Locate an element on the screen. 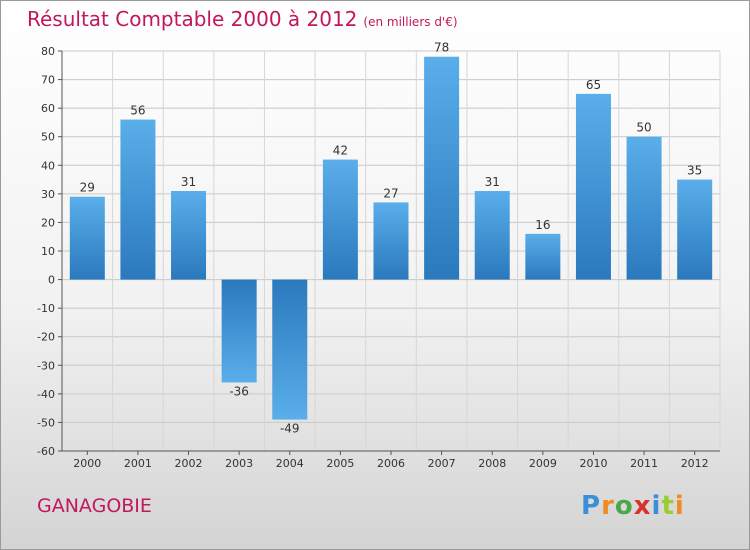 This screenshot has width=750, height=550. bar-2011 is located at coordinates (644, 208).